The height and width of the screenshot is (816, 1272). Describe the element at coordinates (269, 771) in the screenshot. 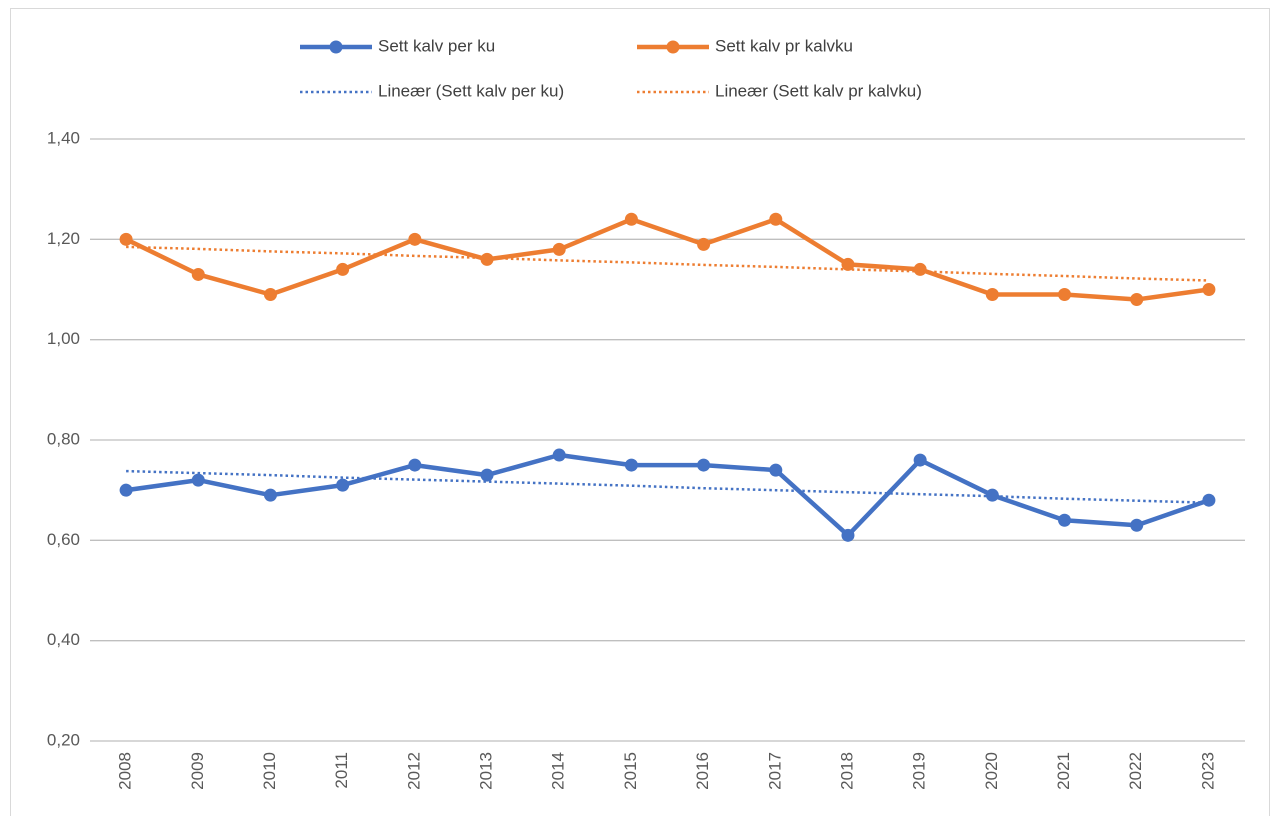

I see `x-tick-label: 2010` at that location.